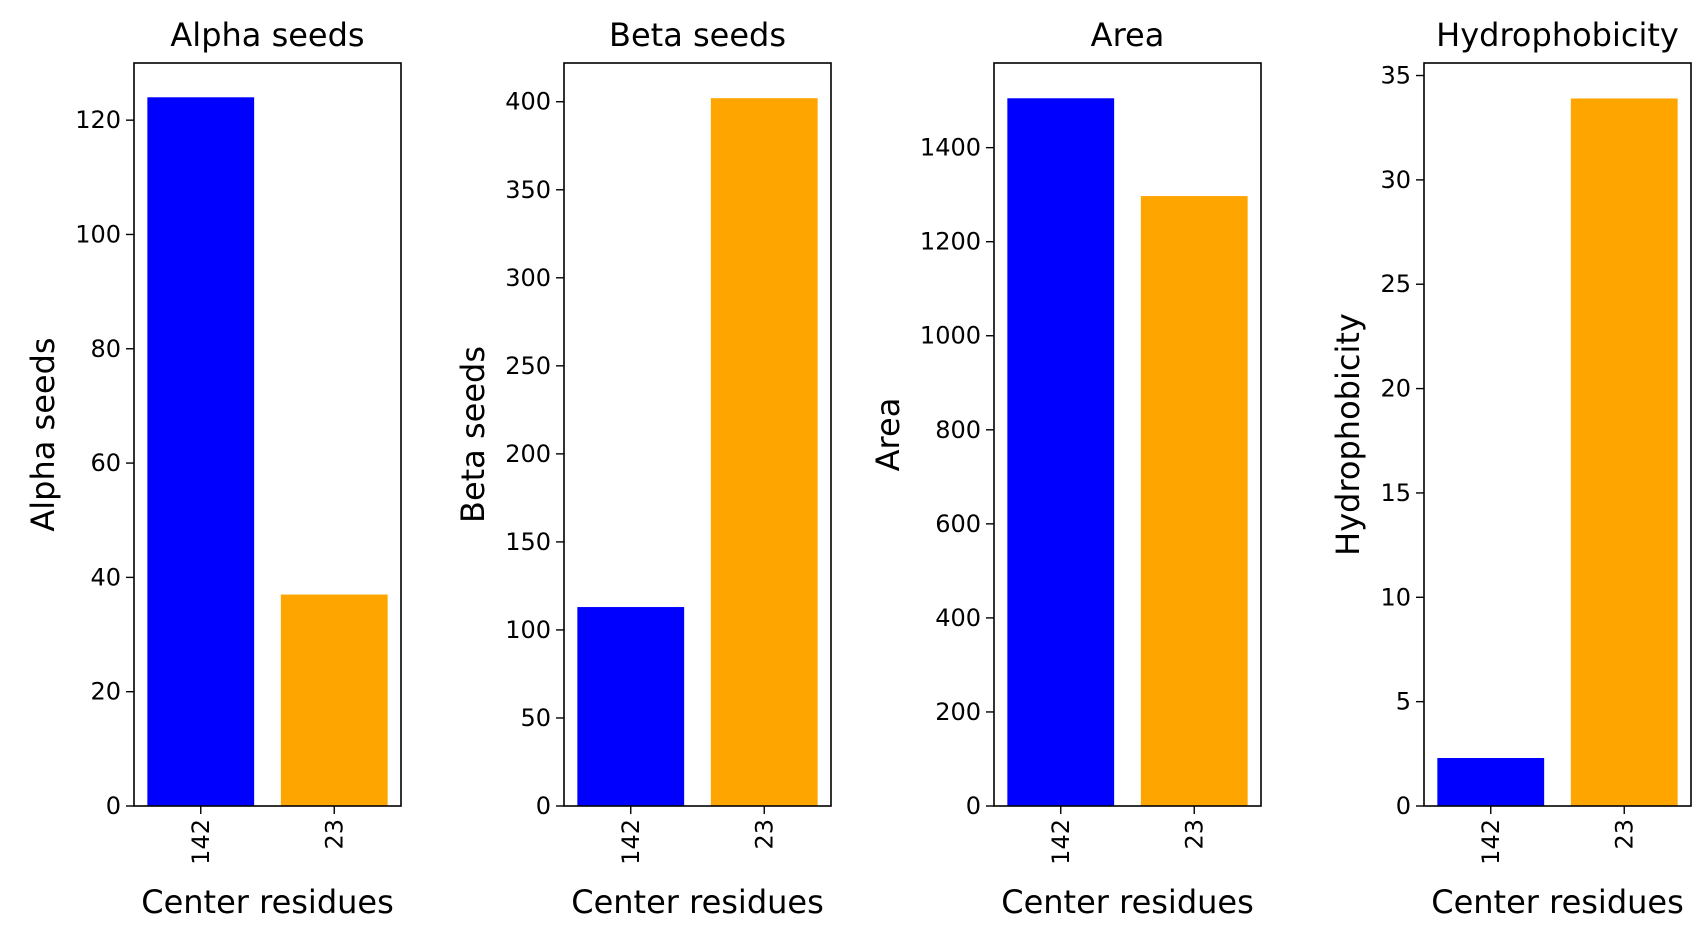  What do you see at coordinates (1395, 493) in the screenshot?
I see `y-tick-label: 15` at bounding box center [1395, 493].